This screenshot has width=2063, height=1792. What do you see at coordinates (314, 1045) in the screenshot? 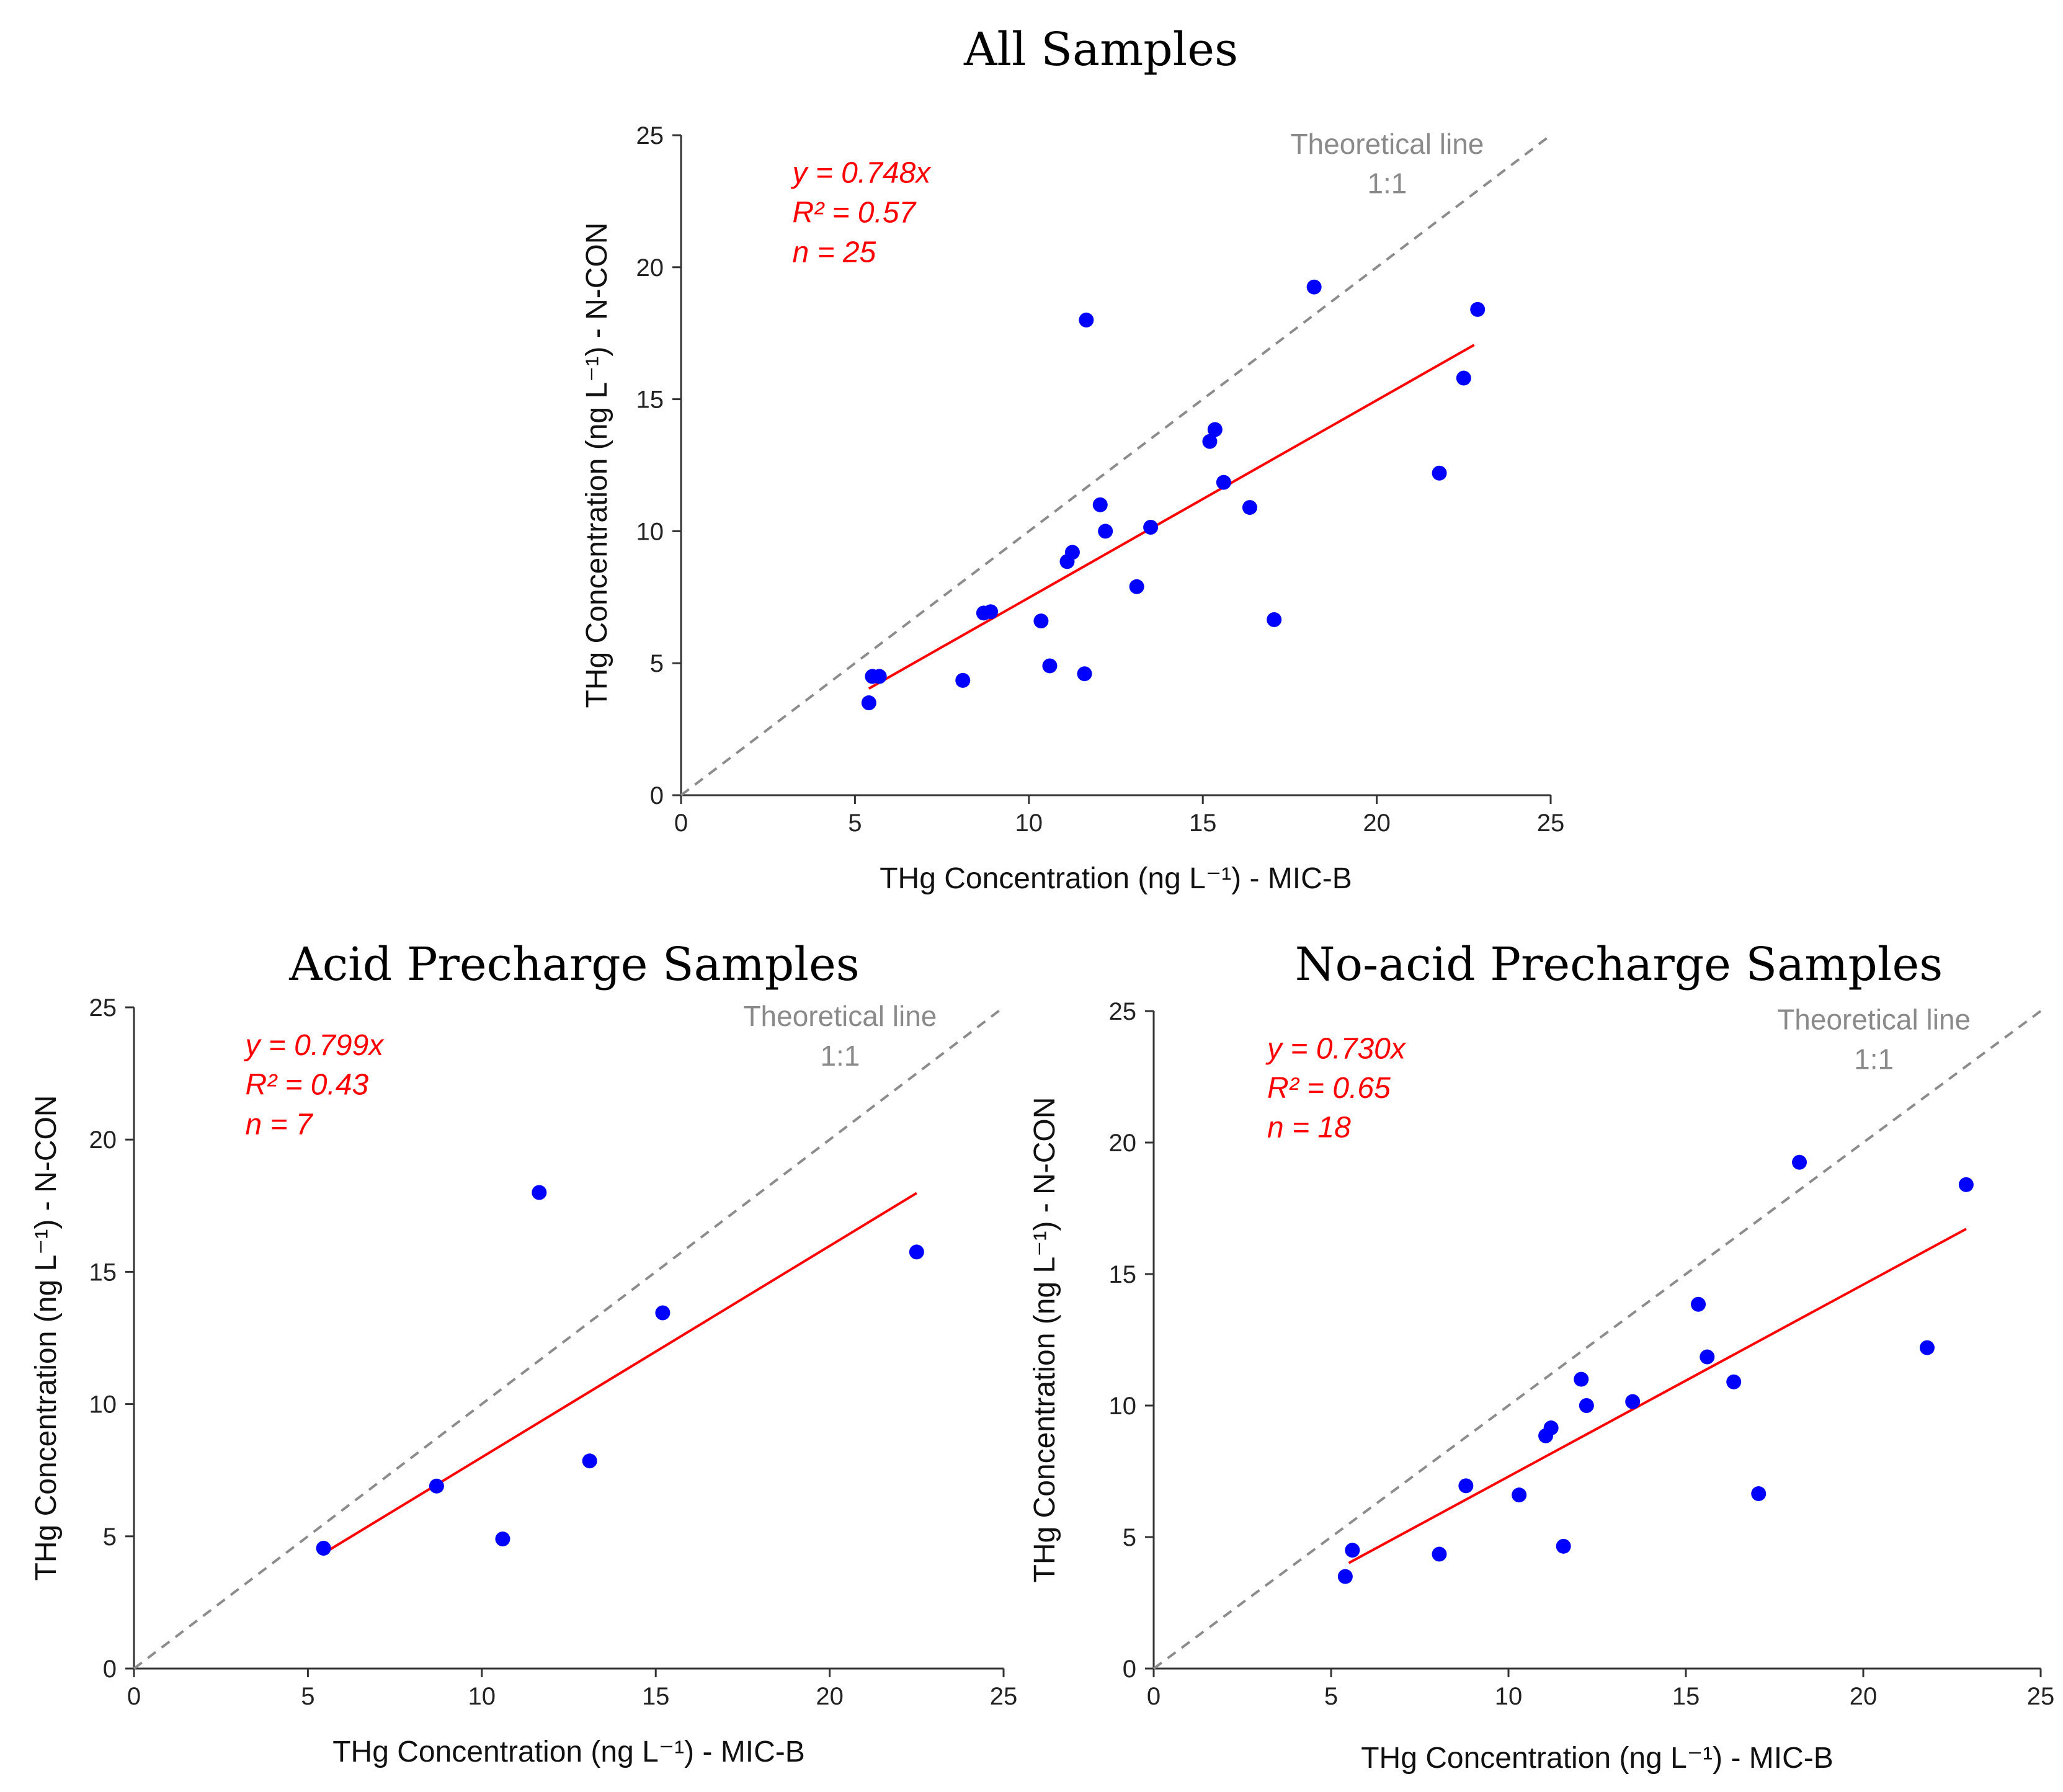
I see `fit-equation: y = 0.799x` at bounding box center [314, 1045].